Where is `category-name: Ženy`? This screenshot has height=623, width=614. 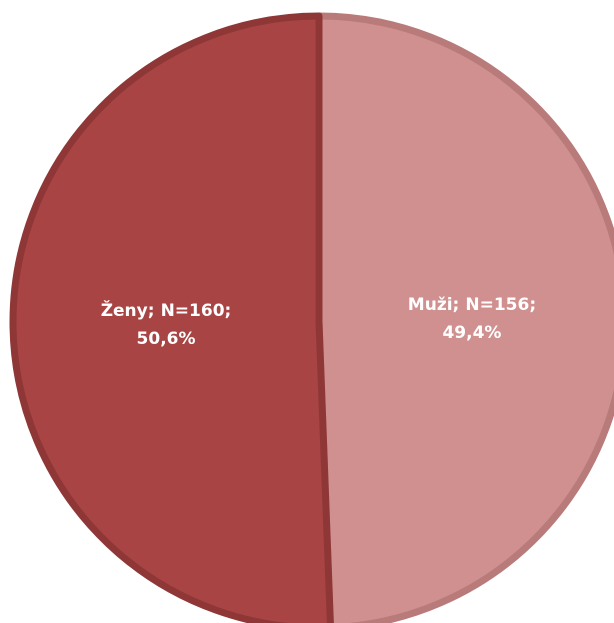 category-name: Ženy is located at coordinates (124, 310).